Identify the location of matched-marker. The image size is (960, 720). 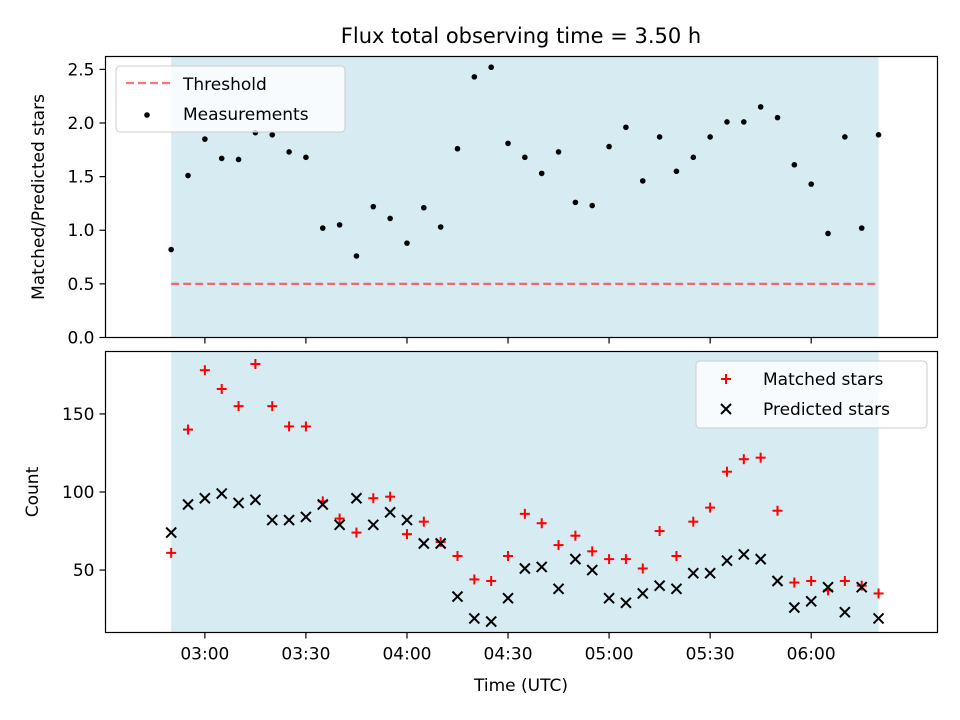
(726, 379).